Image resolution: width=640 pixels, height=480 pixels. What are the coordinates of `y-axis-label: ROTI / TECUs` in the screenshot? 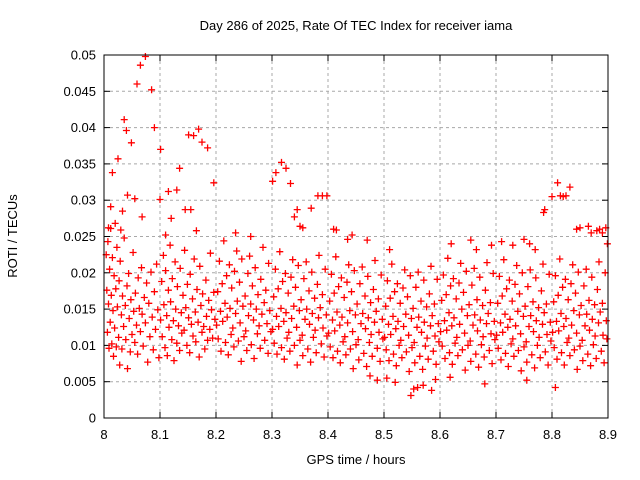 It's located at (12, 236).